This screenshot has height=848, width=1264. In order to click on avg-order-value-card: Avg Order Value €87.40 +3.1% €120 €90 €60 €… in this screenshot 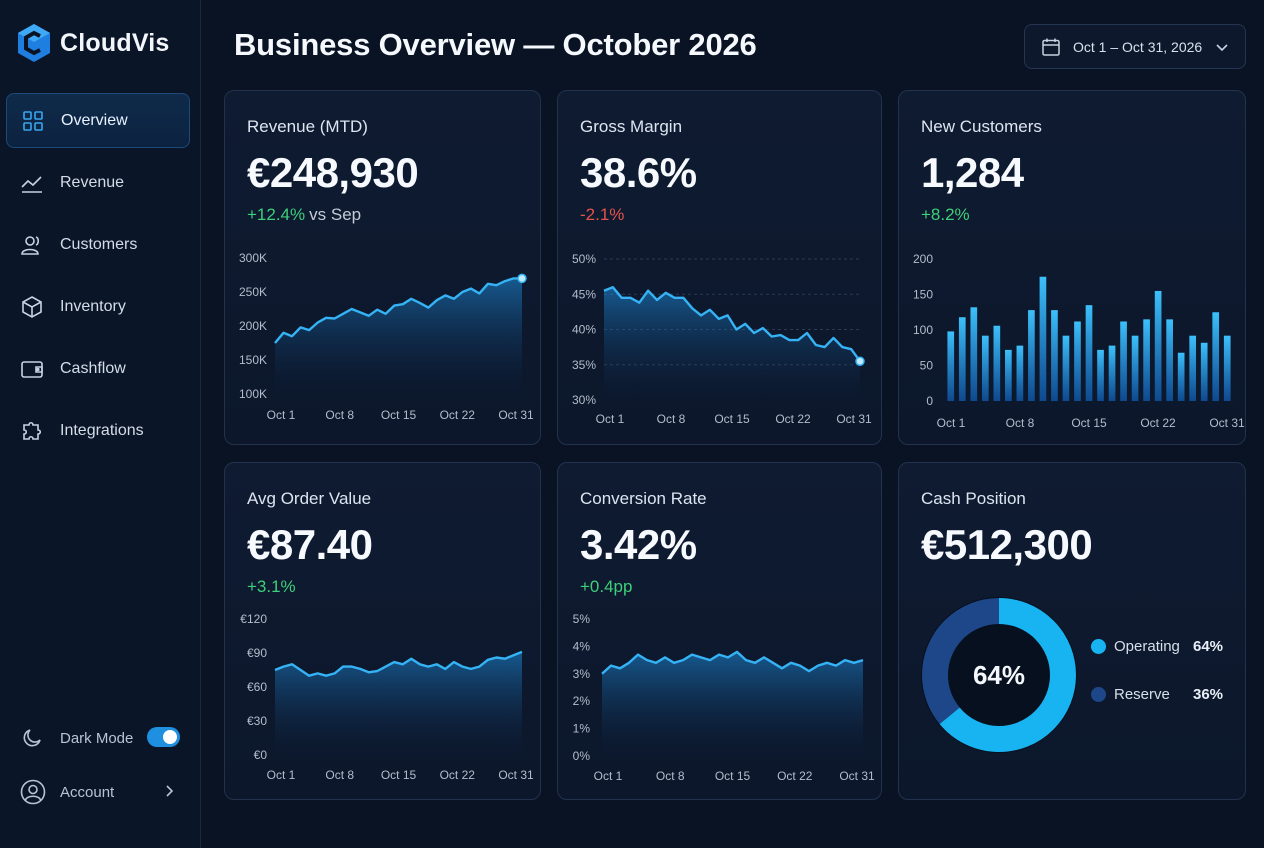, I will do `click(382, 631)`.